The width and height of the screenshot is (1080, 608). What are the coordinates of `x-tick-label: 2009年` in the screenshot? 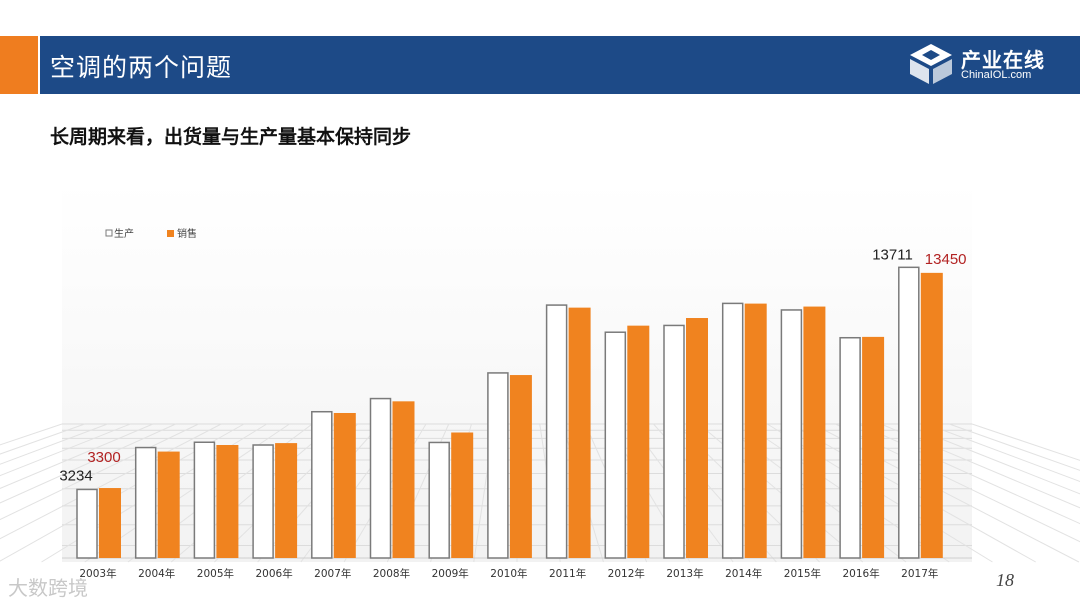 It's located at (450, 573).